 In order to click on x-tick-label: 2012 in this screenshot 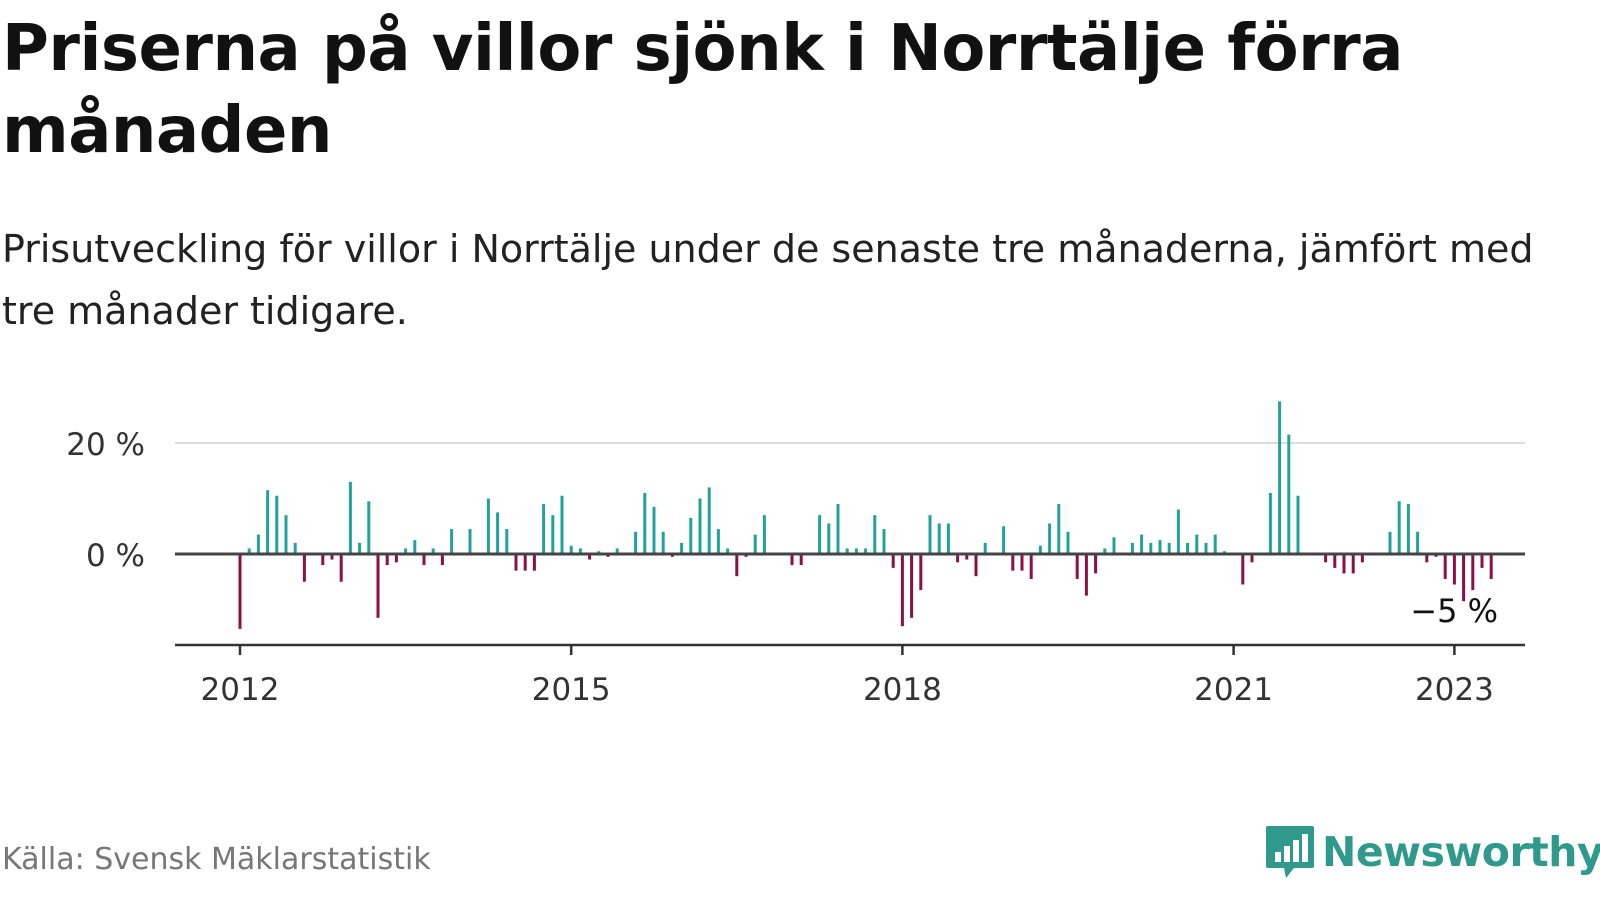, I will do `click(240, 690)`.